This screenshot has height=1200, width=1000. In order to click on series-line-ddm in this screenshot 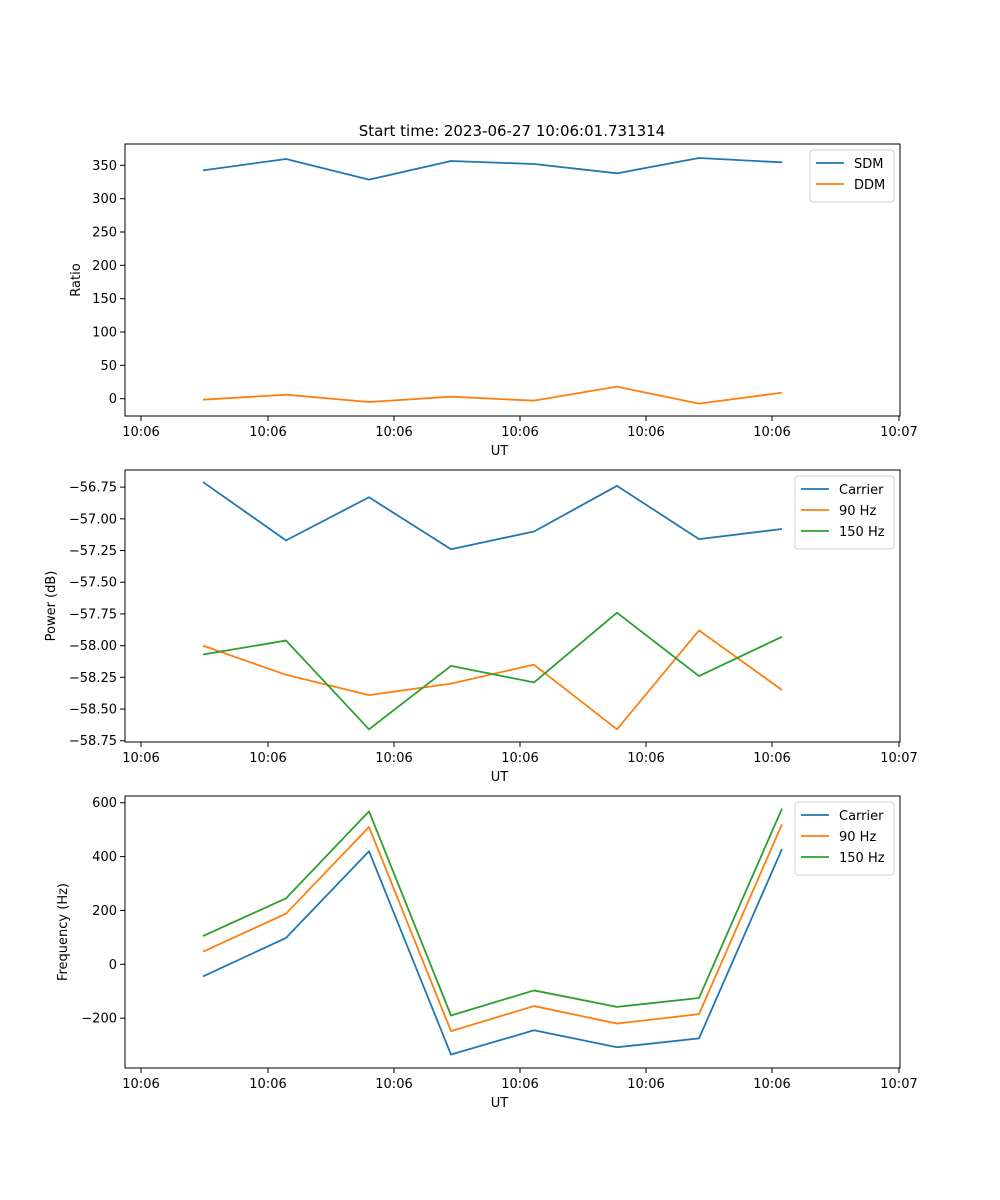, I will do `click(492, 395)`.